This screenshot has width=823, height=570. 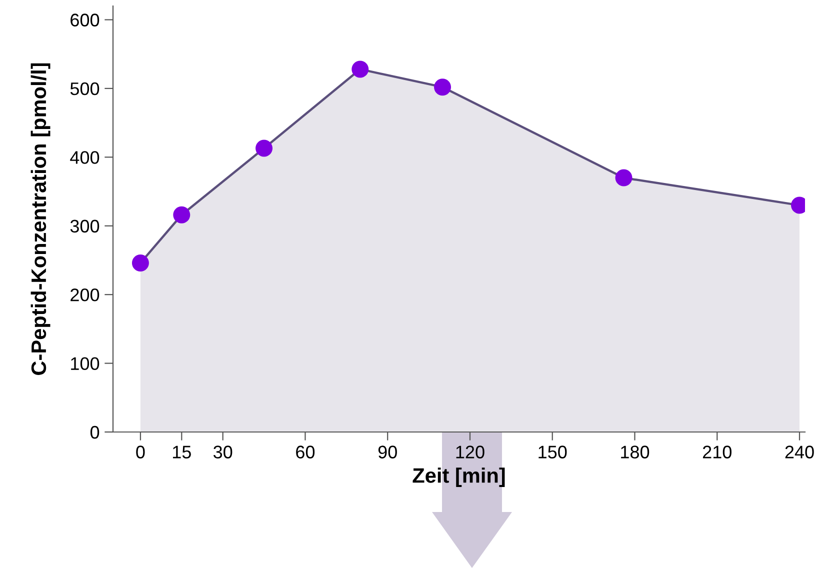 What do you see at coordinates (140, 452) in the screenshot?
I see `x-tick-label: 0` at bounding box center [140, 452].